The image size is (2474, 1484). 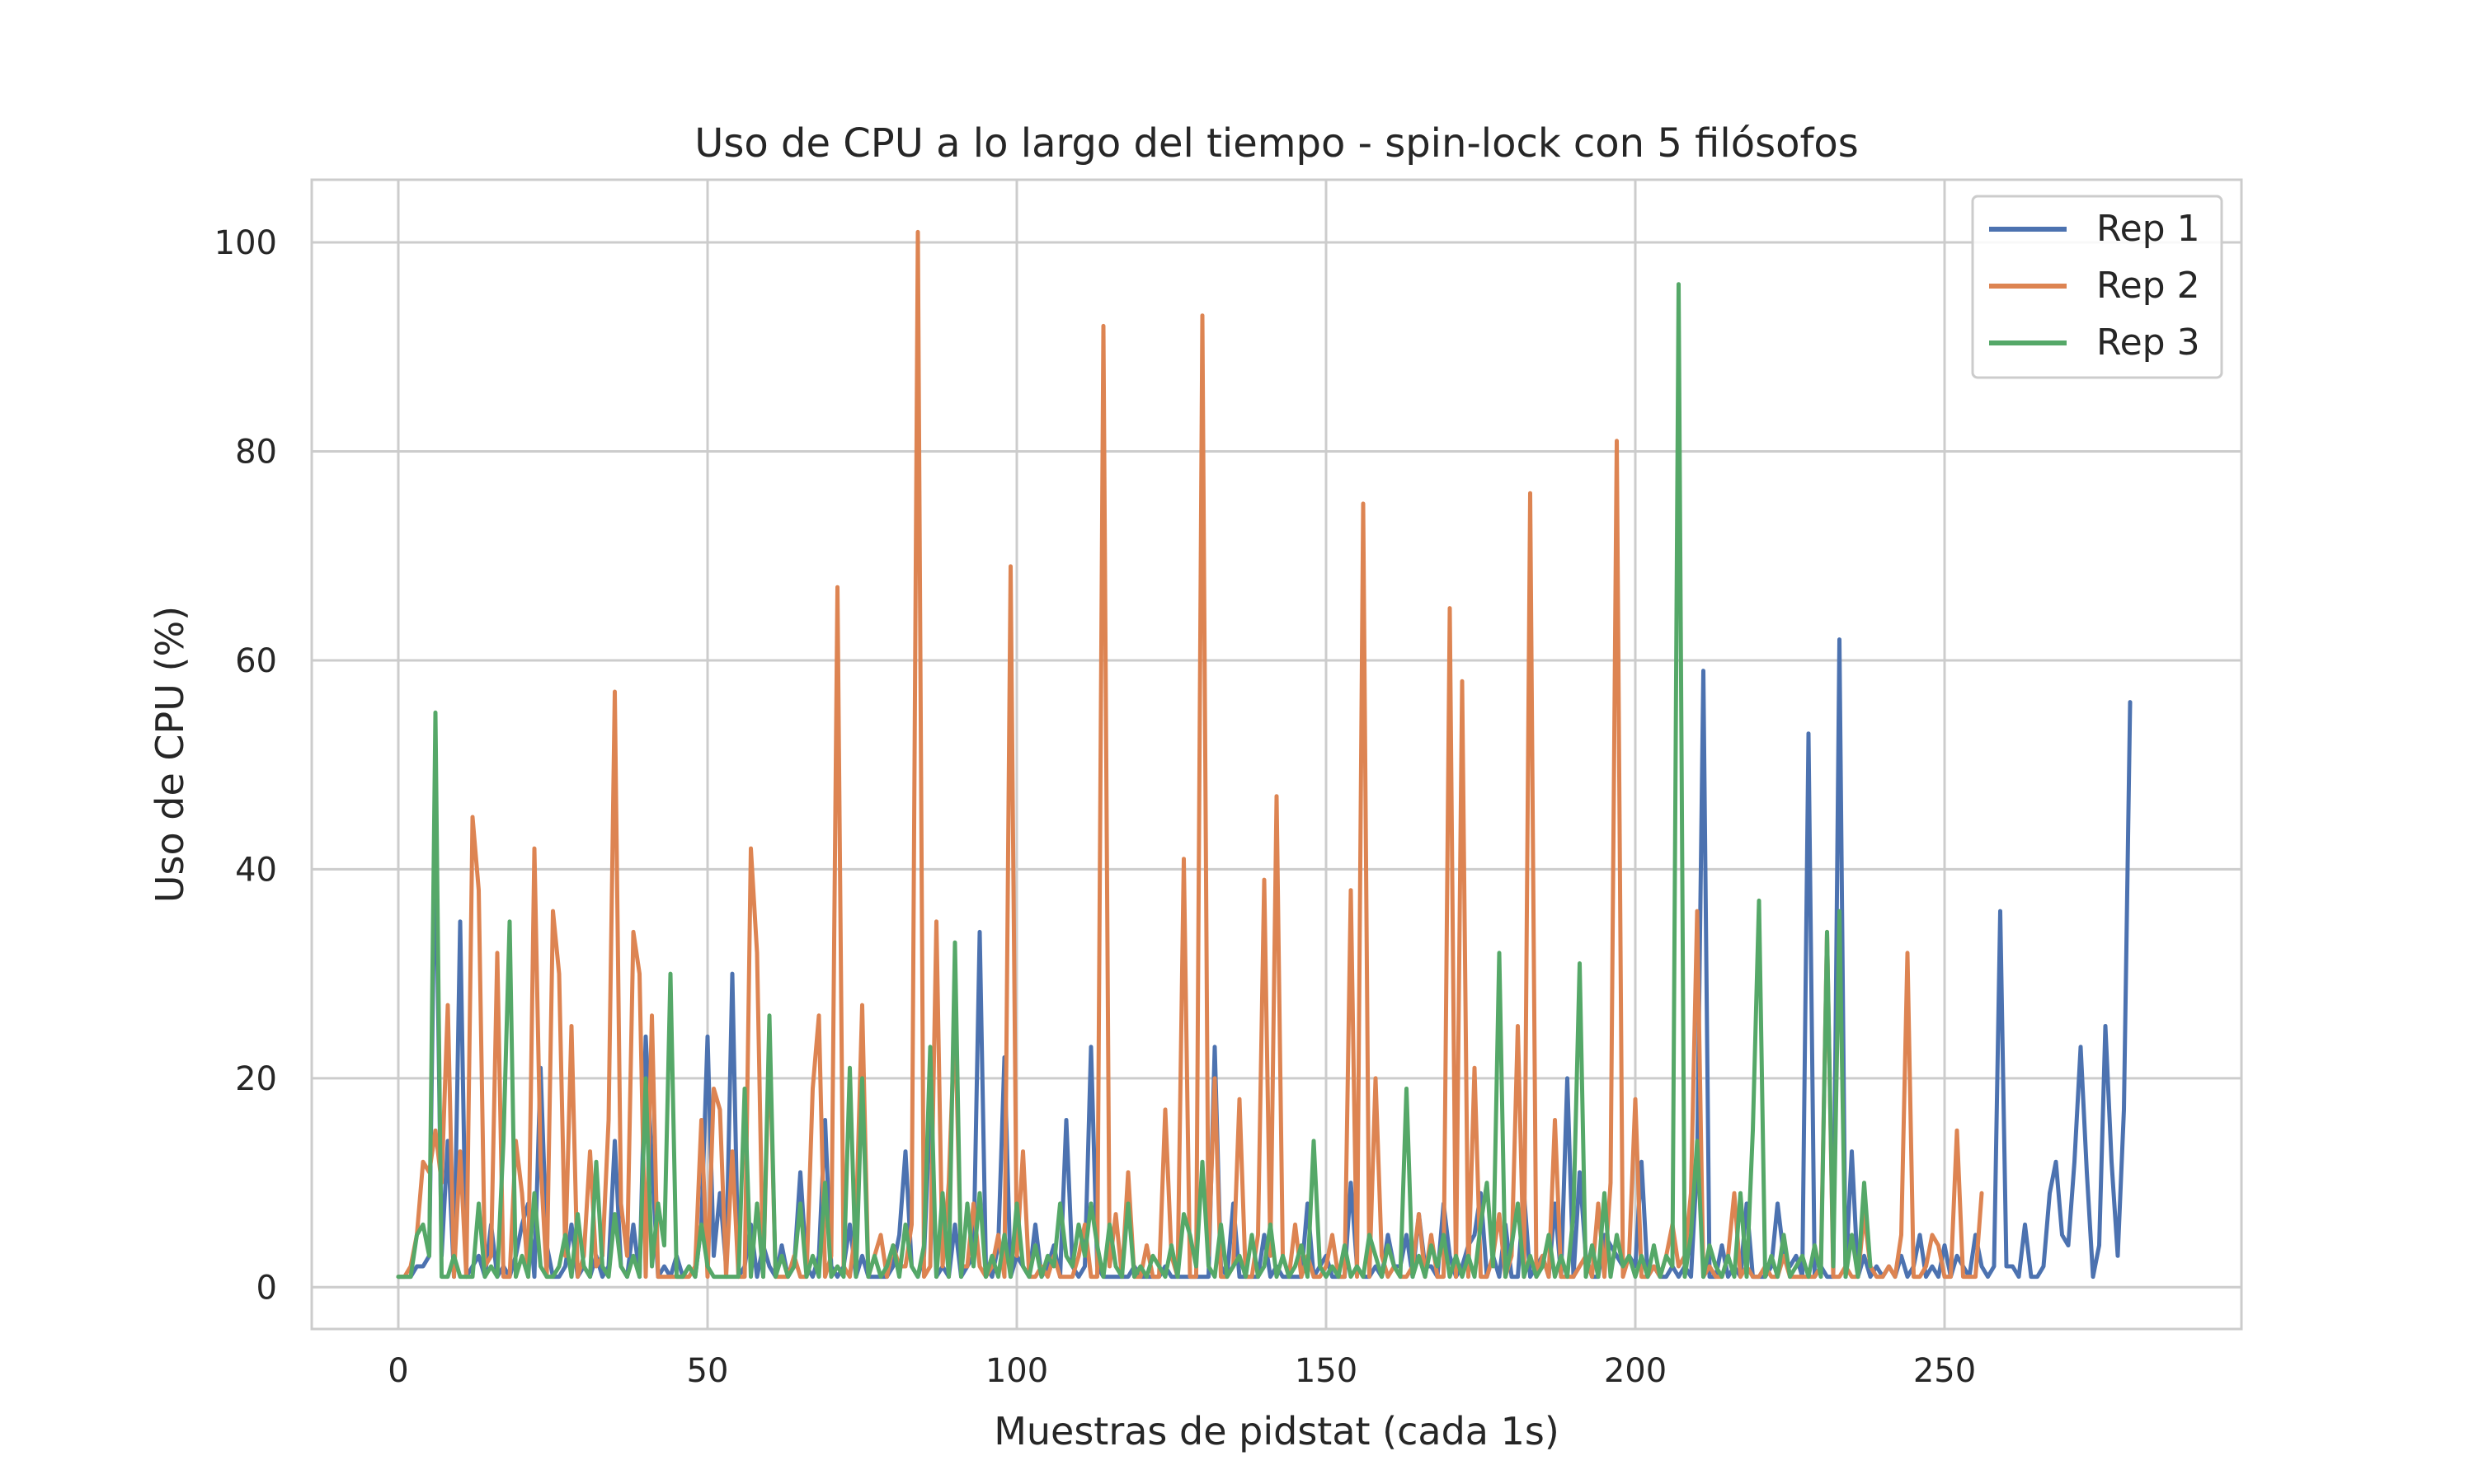 What do you see at coordinates (2148, 343) in the screenshot?
I see `legend-label-rep-3: Rep 3` at bounding box center [2148, 343].